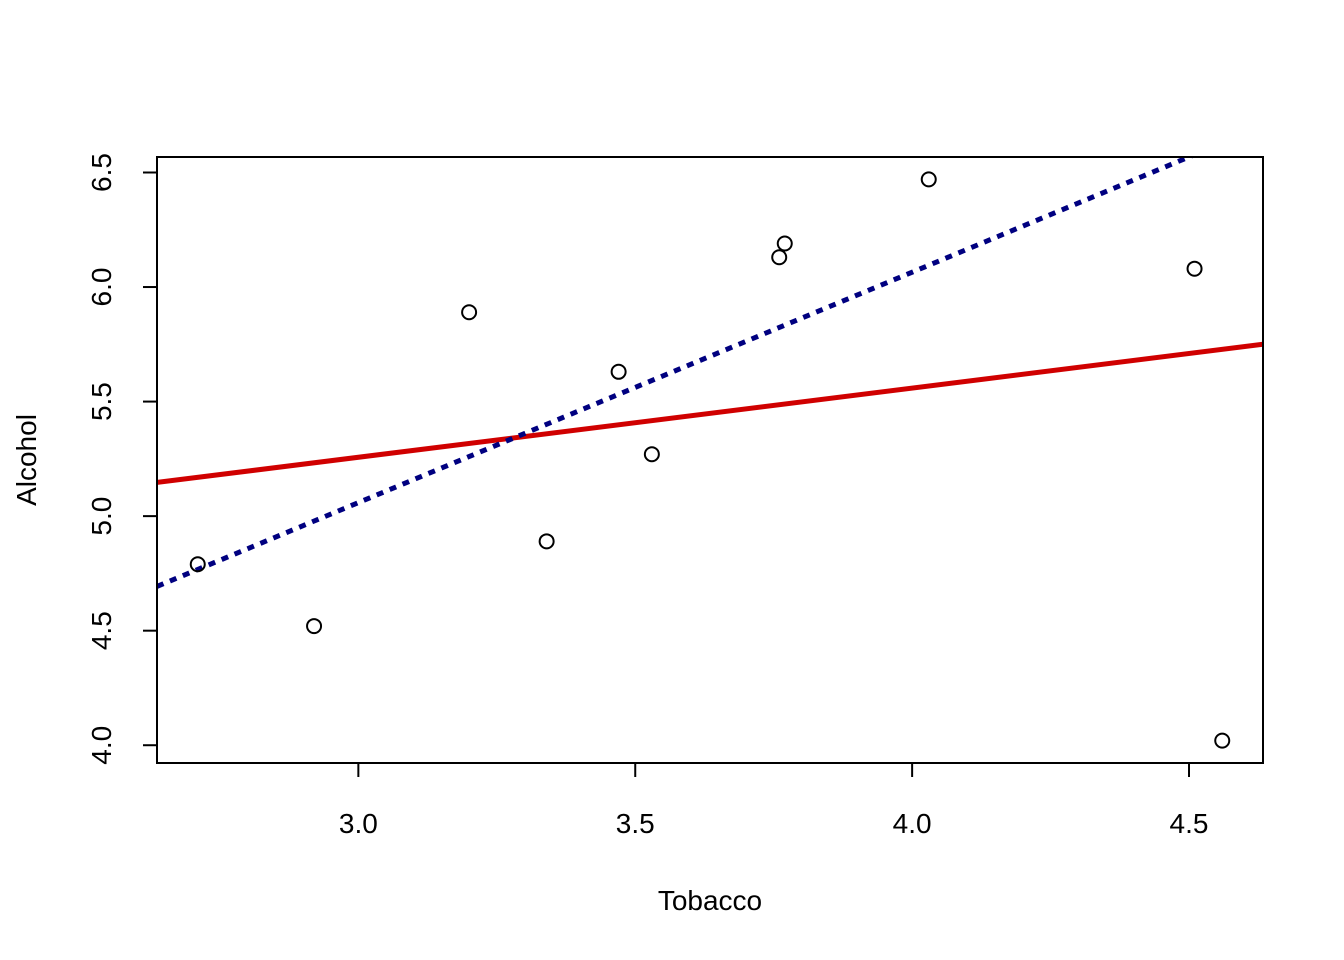 The width and height of the screenshot is (1344, 960). Describe the element at coordinates (101, 172) in the screenshot. I see `y-tick-label: 6.5` at that location.